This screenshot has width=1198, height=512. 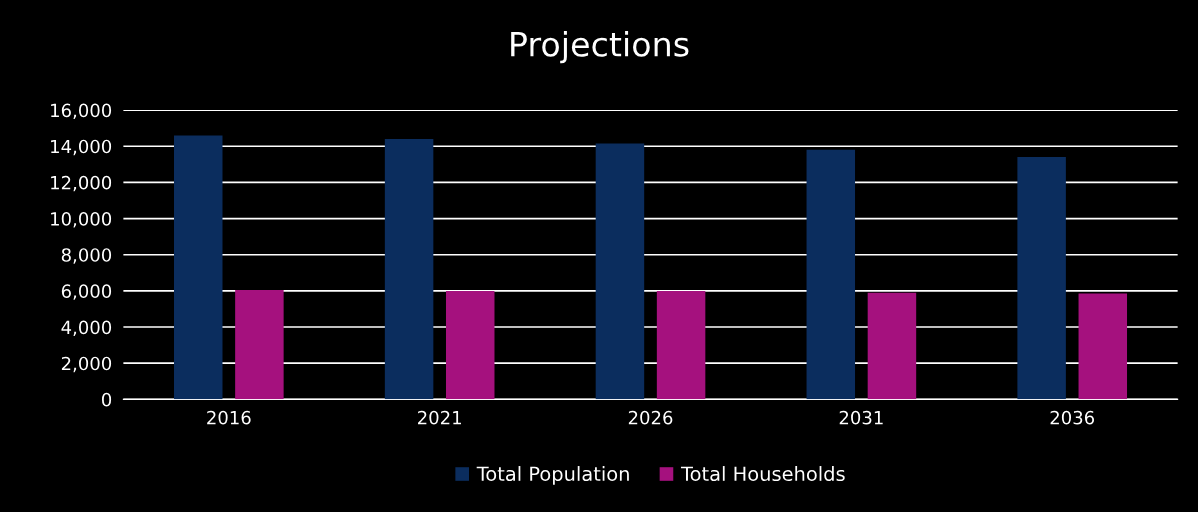 What do you see at coordinates (81, 183) in the screenshot?
I see `y-tick-label: 12,000` at bounding box center [81, 183].